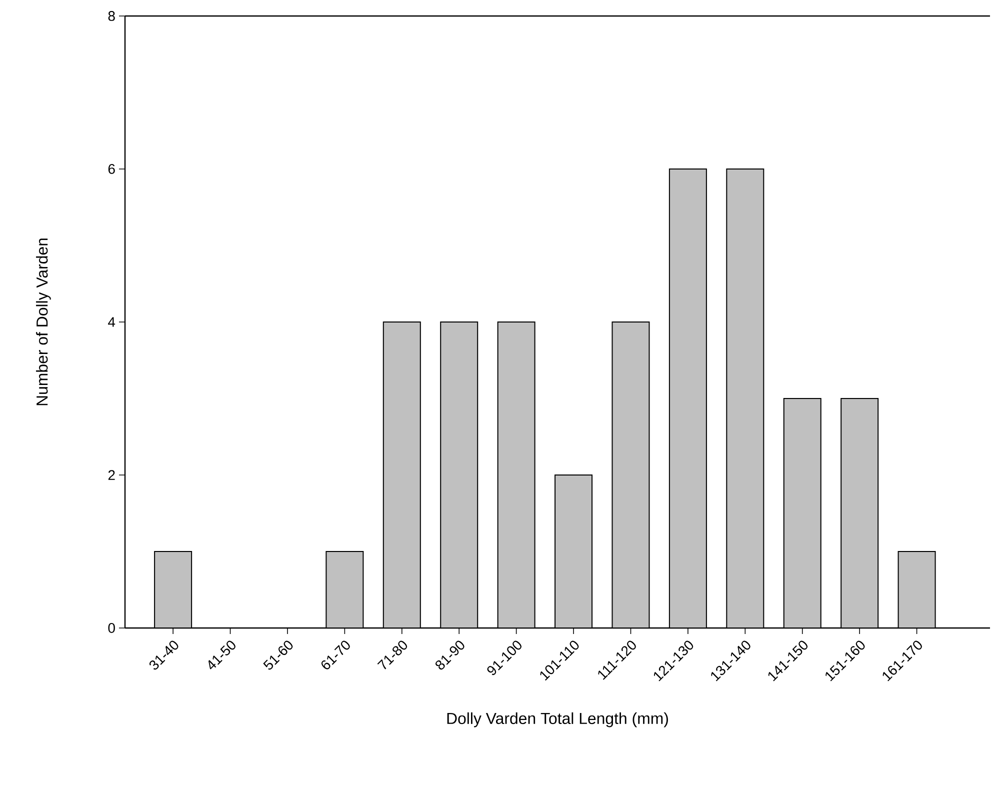 This screenshot has width=992, height=796. What do you see at coordinates (43, 322) in the screenshot?
I see `y-axis-title: Number of Dolly Varden` at bounding box center [43, 322].